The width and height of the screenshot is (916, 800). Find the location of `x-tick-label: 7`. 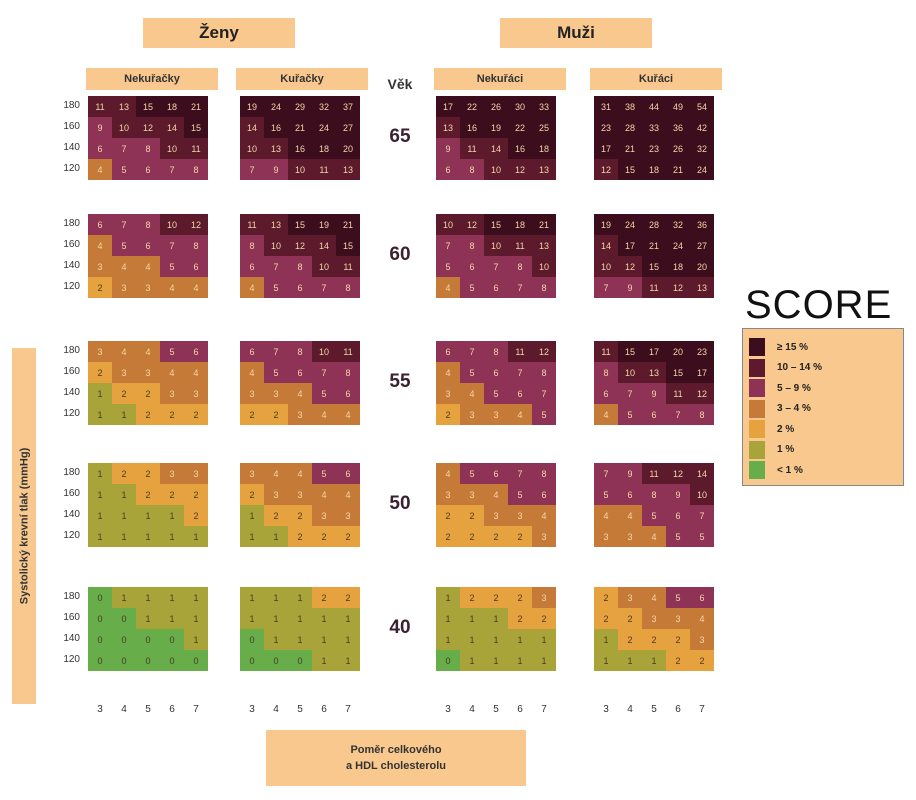

x-tick-label: 7 is located at coordinates (196, 709).